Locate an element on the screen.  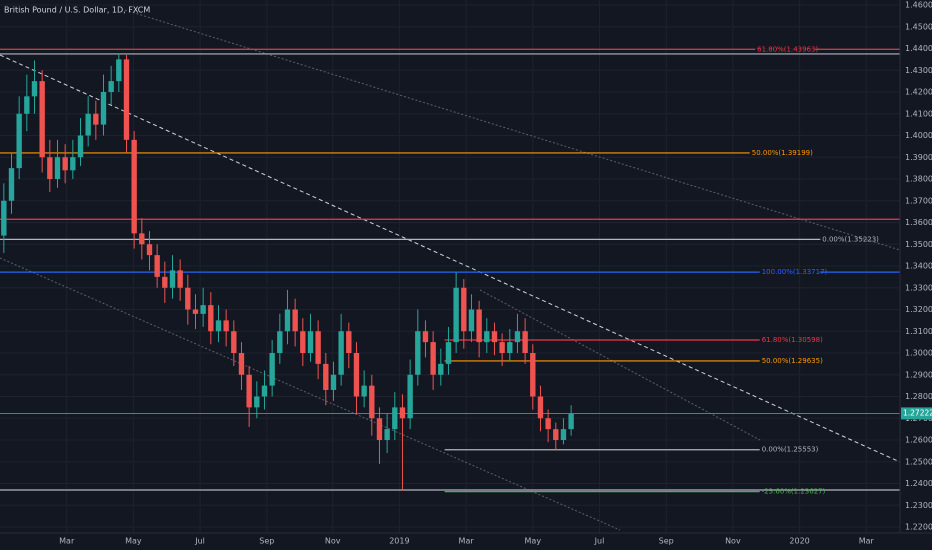
last-price-label: 1.27222 is located at coordinates (917, 412).